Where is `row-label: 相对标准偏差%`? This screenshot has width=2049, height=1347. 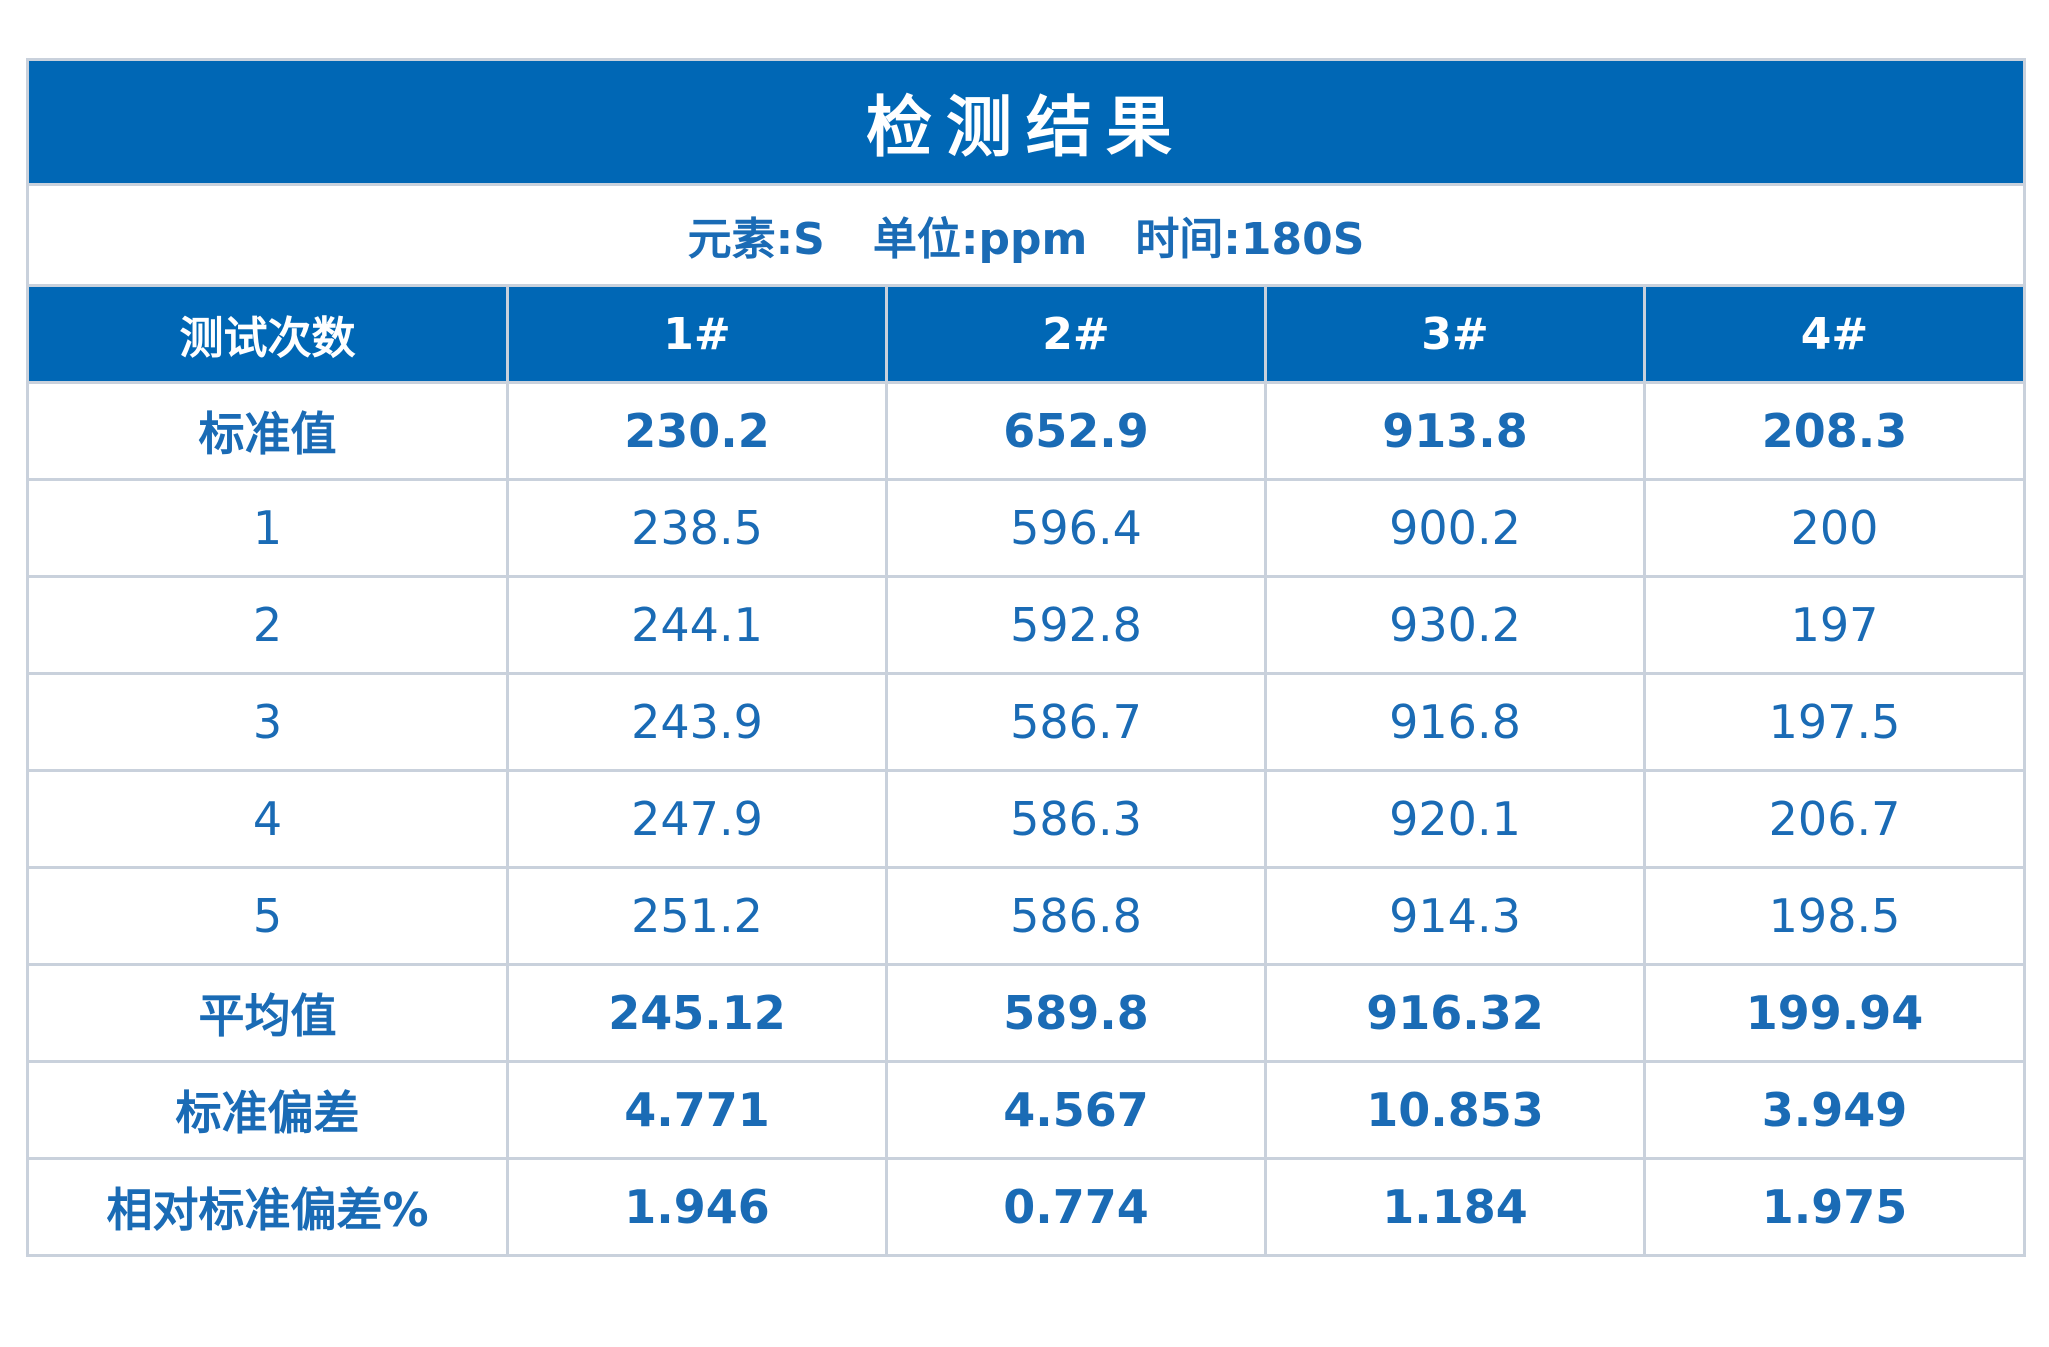 row-label: 相对标准偏差% is located at coordinates (267, 1207).